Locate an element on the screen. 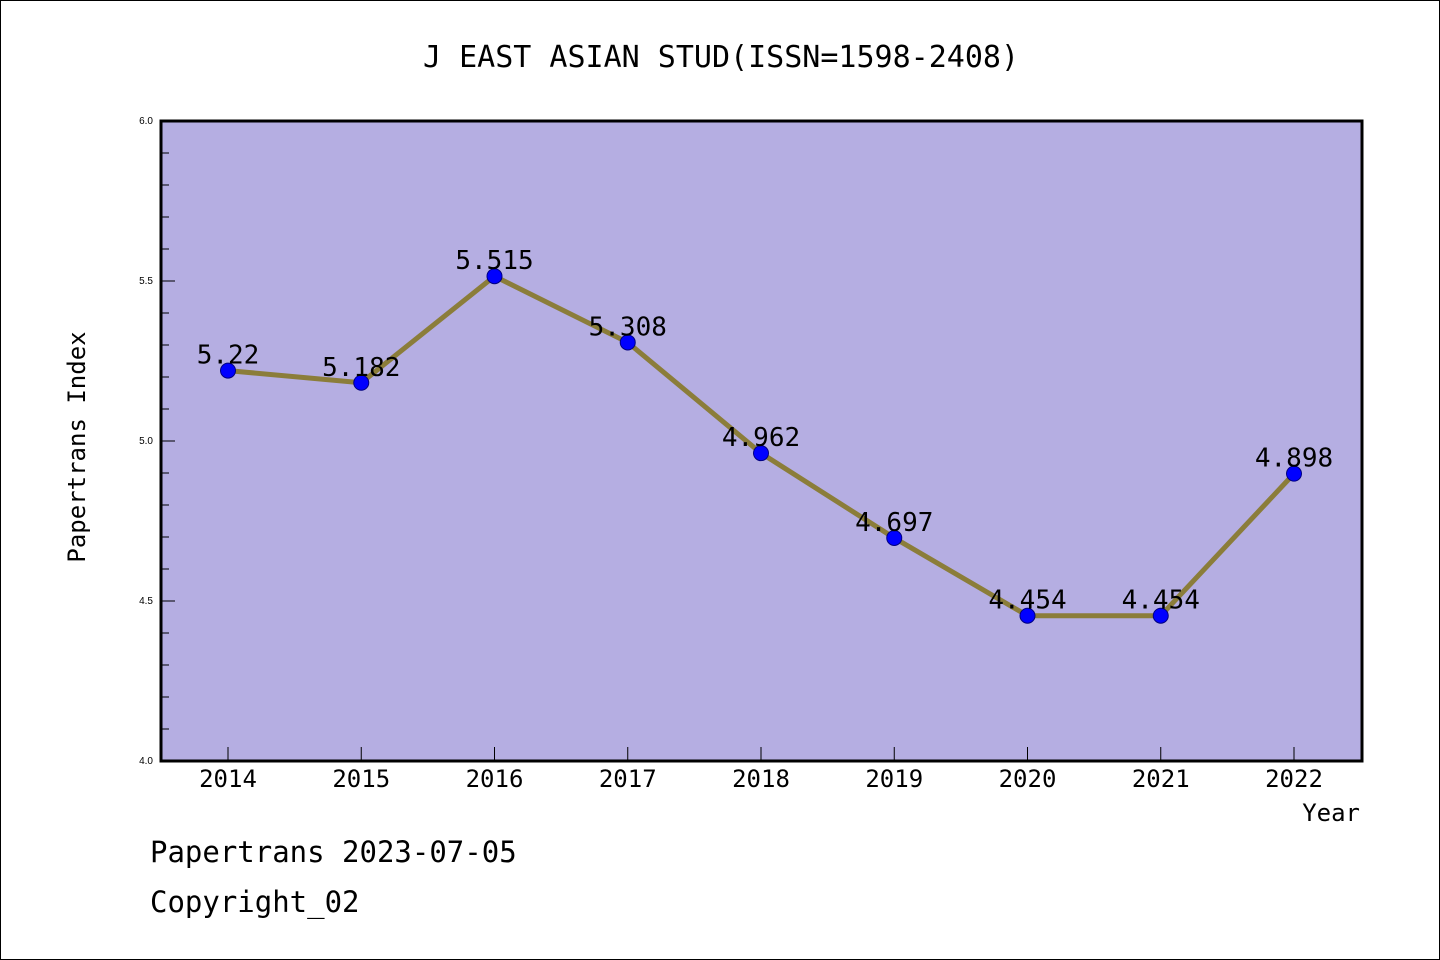 This screenshot has height=960, width=1440. footer-copyright: Copyright_02 is located at coordinates (255, 902).